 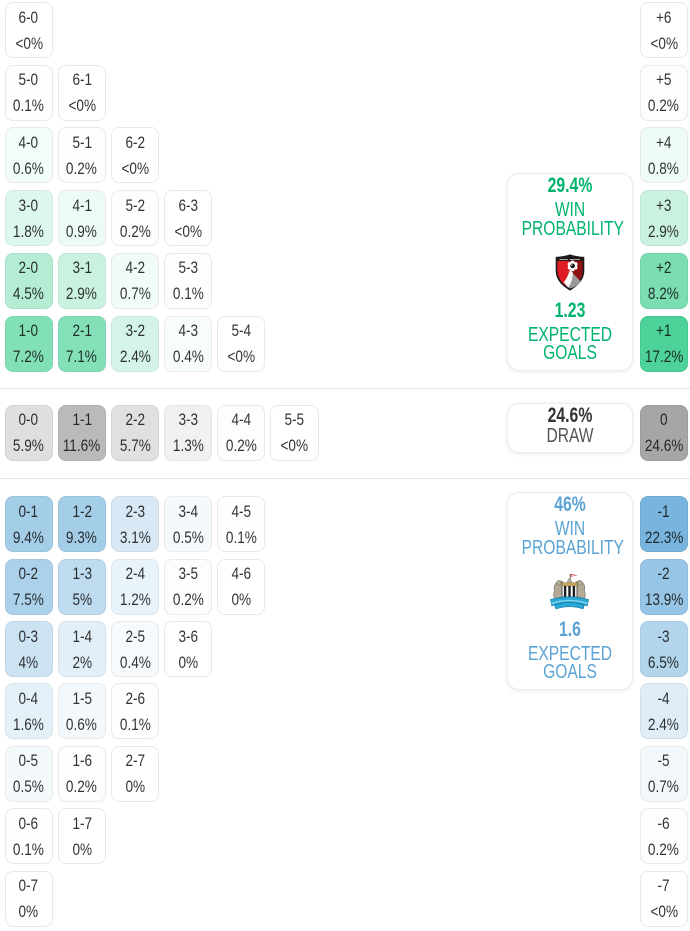 I want to click on score-cell-+4: +4 0.8%, so click(x=663, y=155).